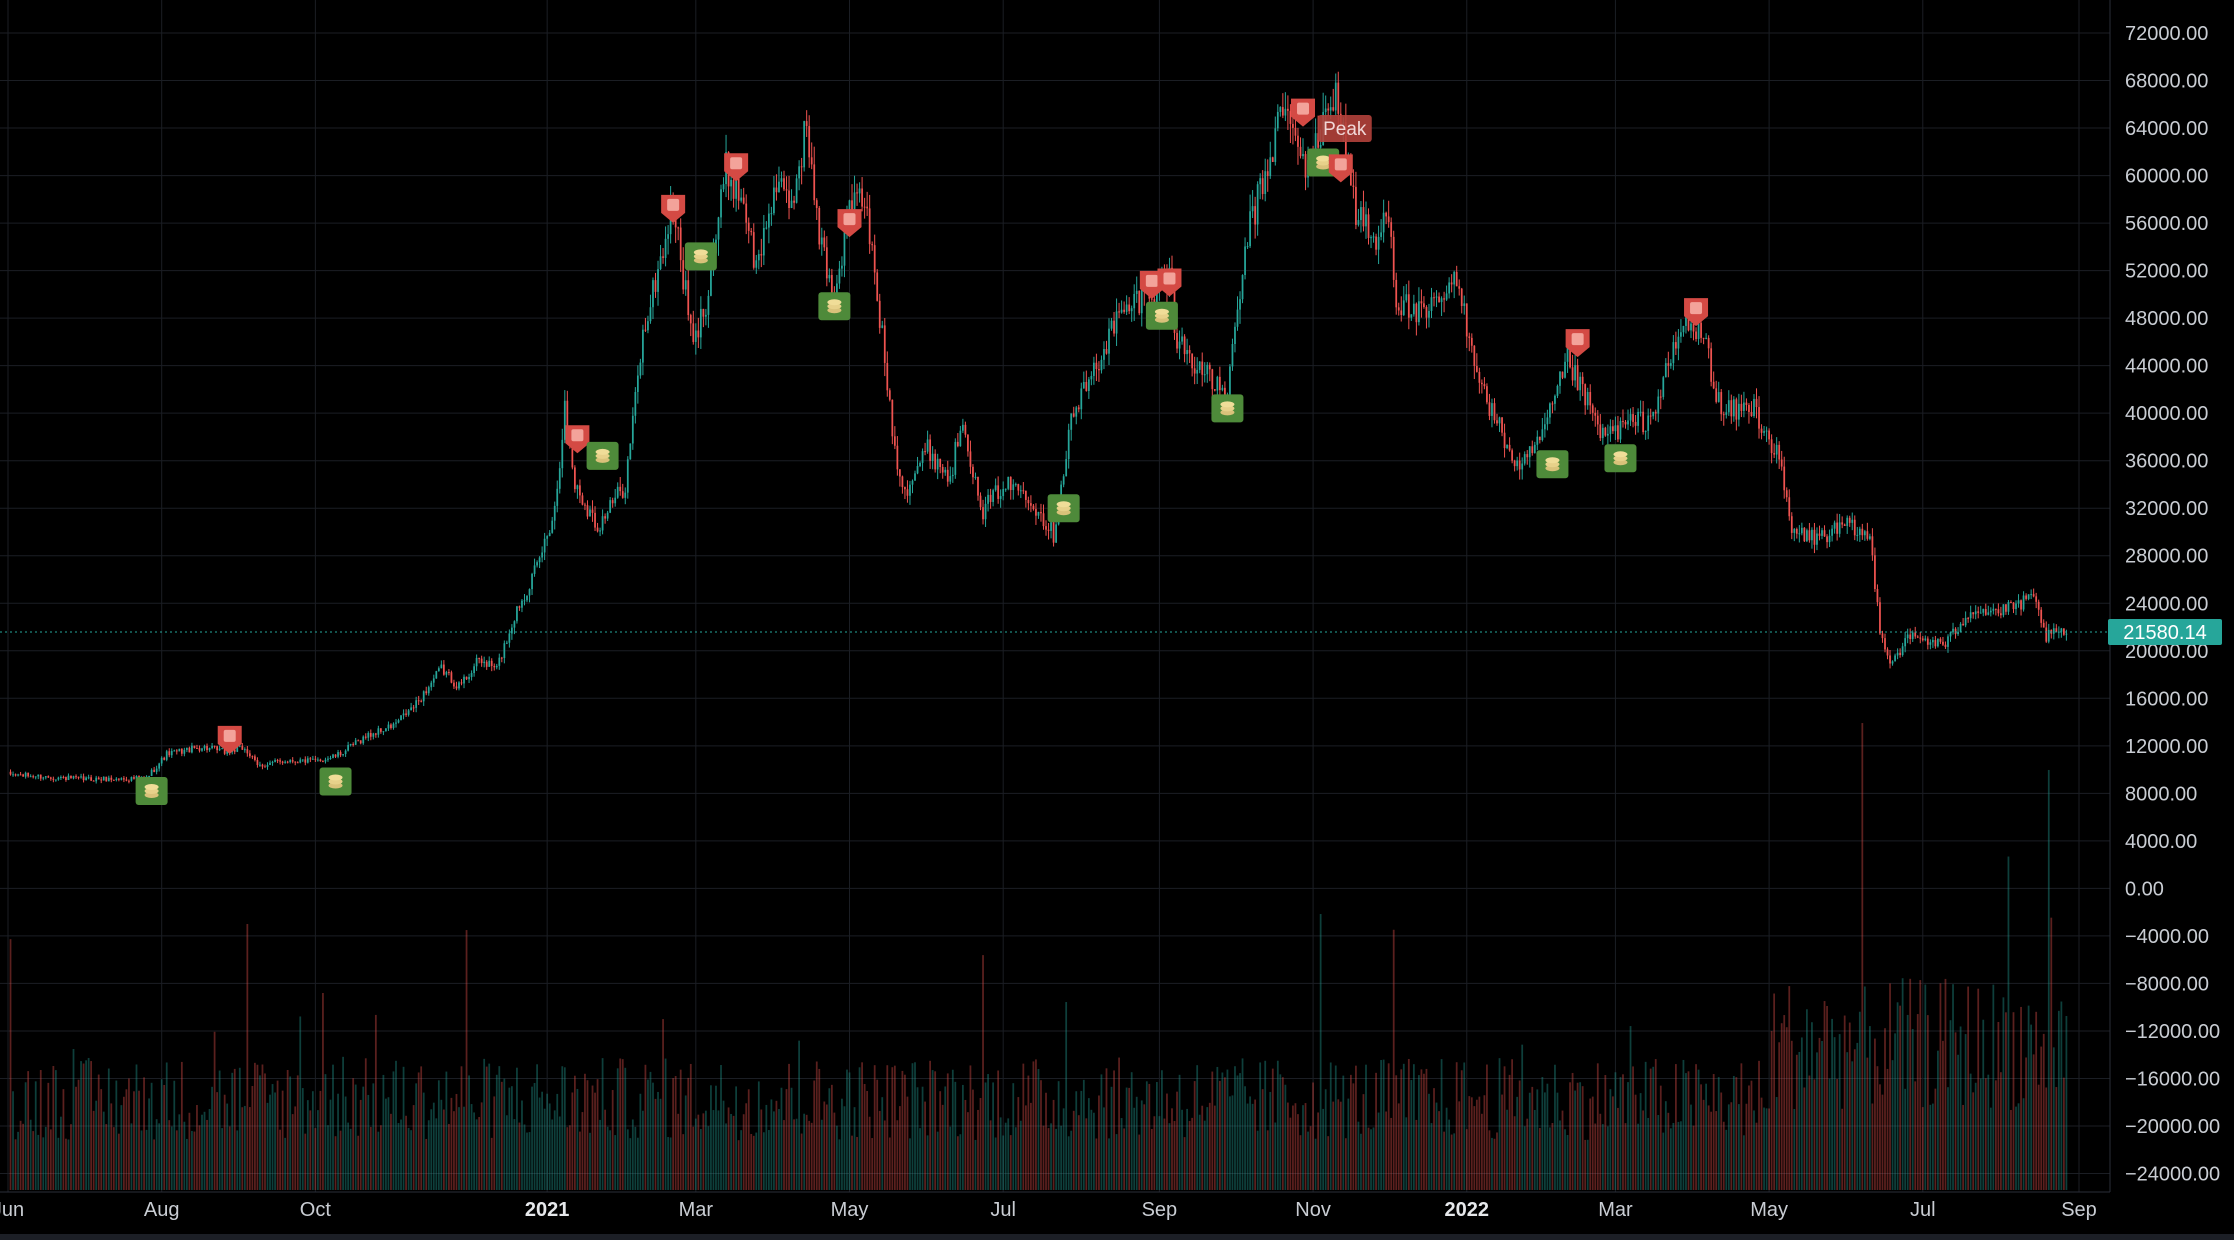 Image resolution: width=2234 pixels, height=1240 pixels. Describe the element at coordinates (2166, 319) in the screenshot. I see `price-axis-label: 48000.00` at that location.